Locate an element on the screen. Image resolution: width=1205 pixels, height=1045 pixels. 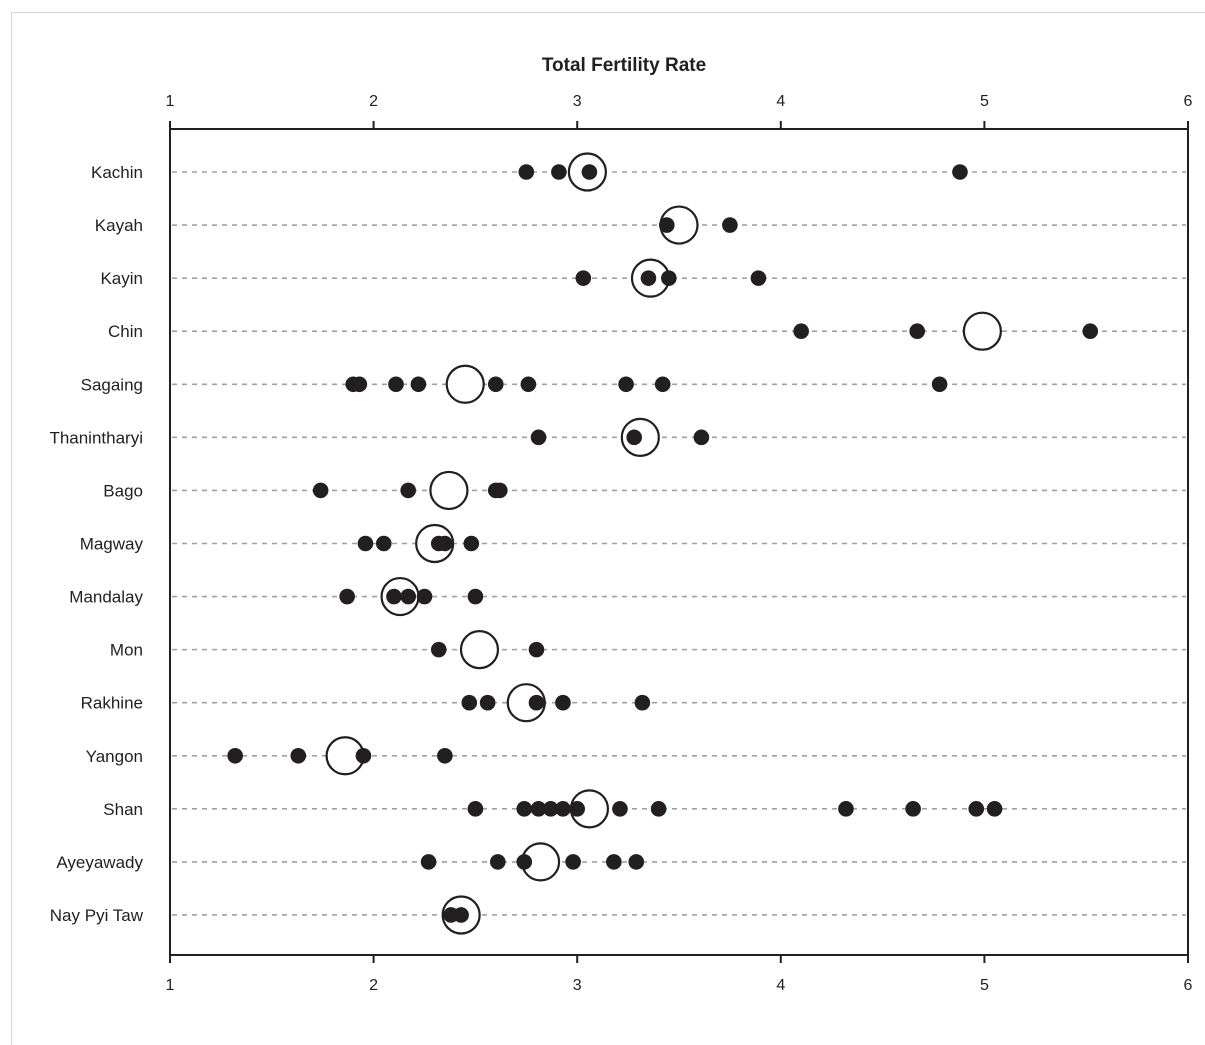
category-label: Yangon is located at coordinates (114, 756).